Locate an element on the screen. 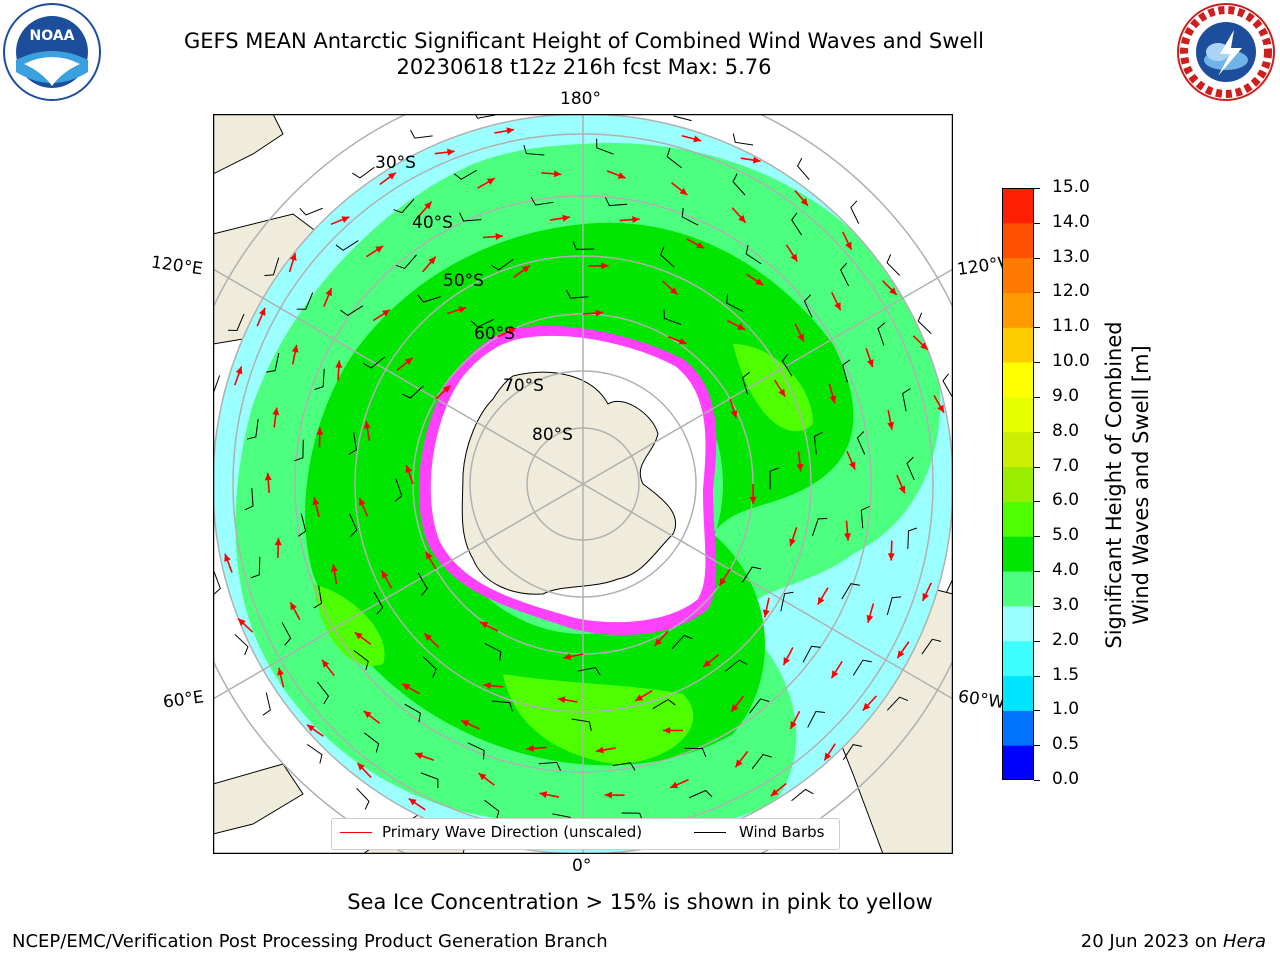  colorbar-tick-label: 12.0 is located at coordinates (1071, 291).